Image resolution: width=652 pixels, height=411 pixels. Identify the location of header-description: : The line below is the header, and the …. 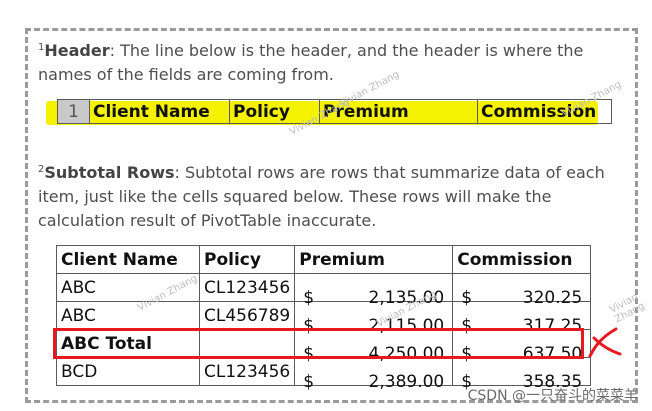
(311, 62).